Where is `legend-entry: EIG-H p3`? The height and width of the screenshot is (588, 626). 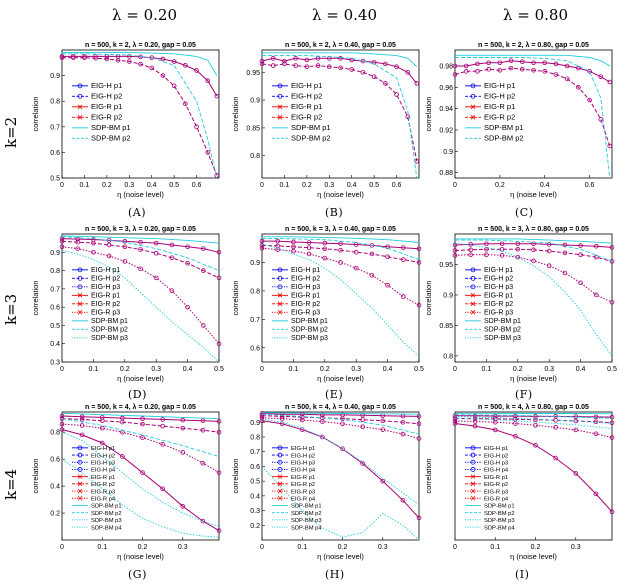 legend-entry: EIG-H p3 is located at coordinates (303, 464).